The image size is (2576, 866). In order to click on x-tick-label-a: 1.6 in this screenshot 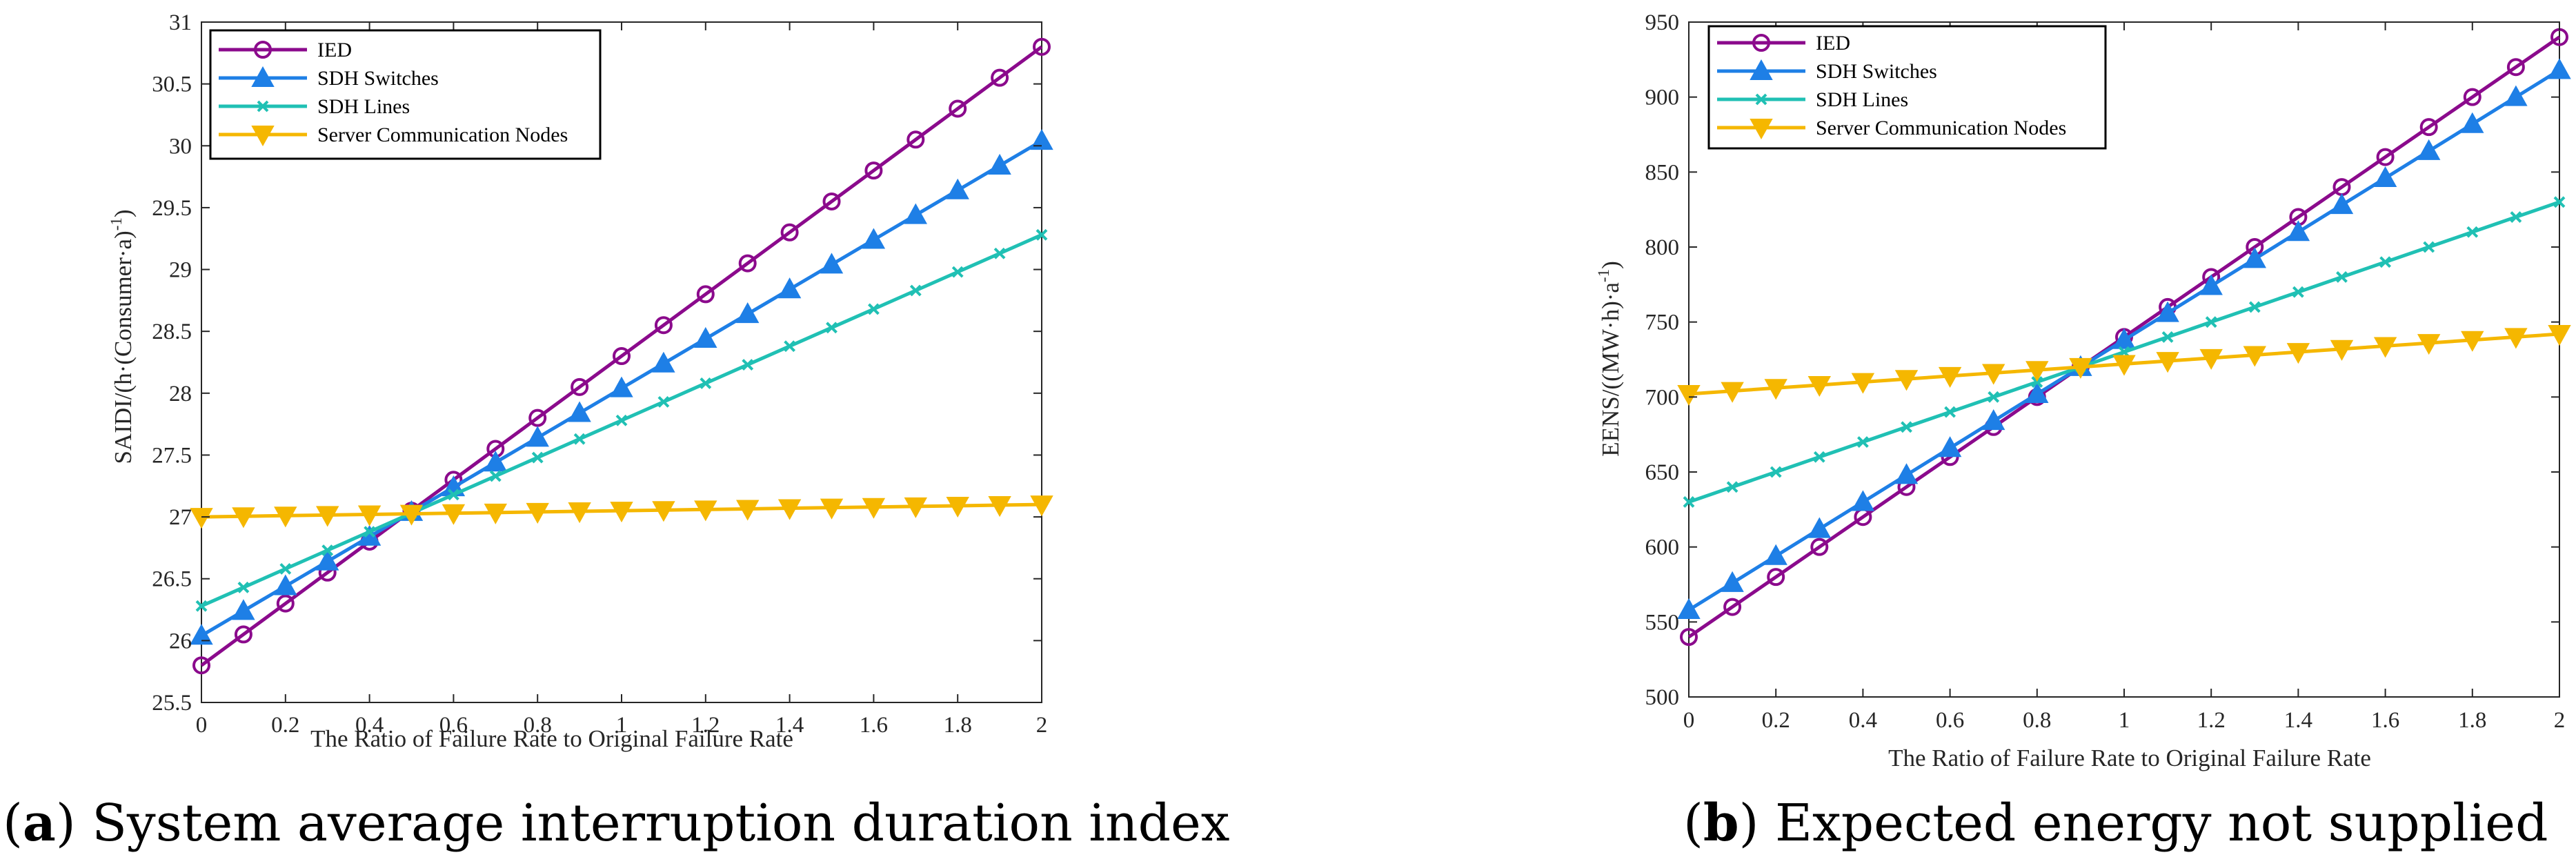, I will do `click(874, 725)`.